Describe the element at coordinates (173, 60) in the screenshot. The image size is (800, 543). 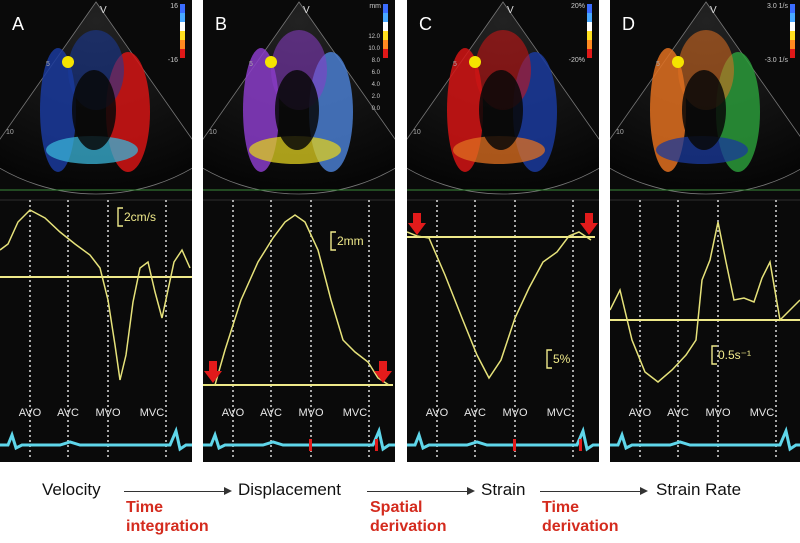
I see `scale-bottom-label: -16` at that location.